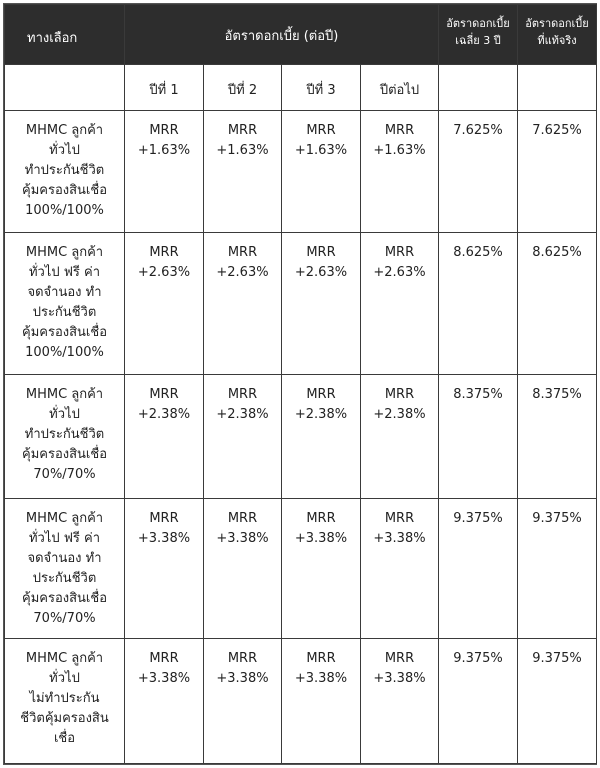 This screenshot has width=600, height=768. I want to click on option-line: เชื่อ, so click(64, 738).